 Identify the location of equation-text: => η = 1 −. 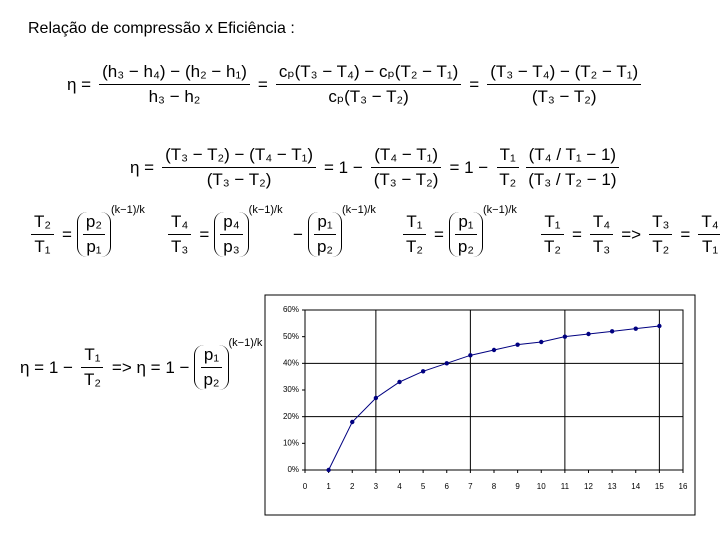
(150, 367).